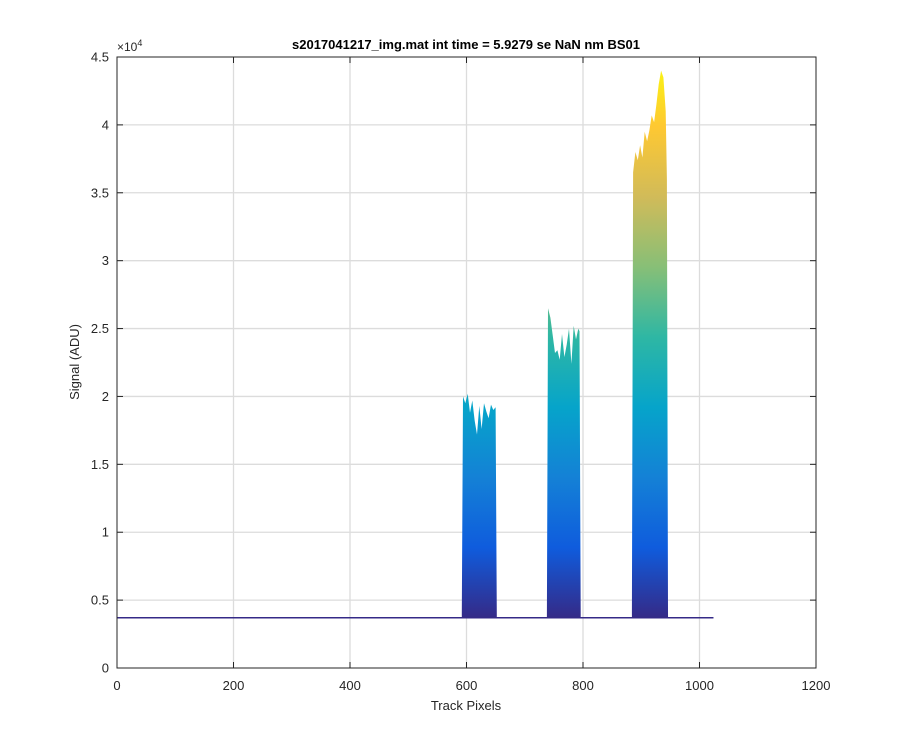 The width and height of the screenshot is (900, 750). What do you see at coordinates (139, 43) in the screenshot?
I see `y-exponent-power: 4` at bounding box center [139, 43].